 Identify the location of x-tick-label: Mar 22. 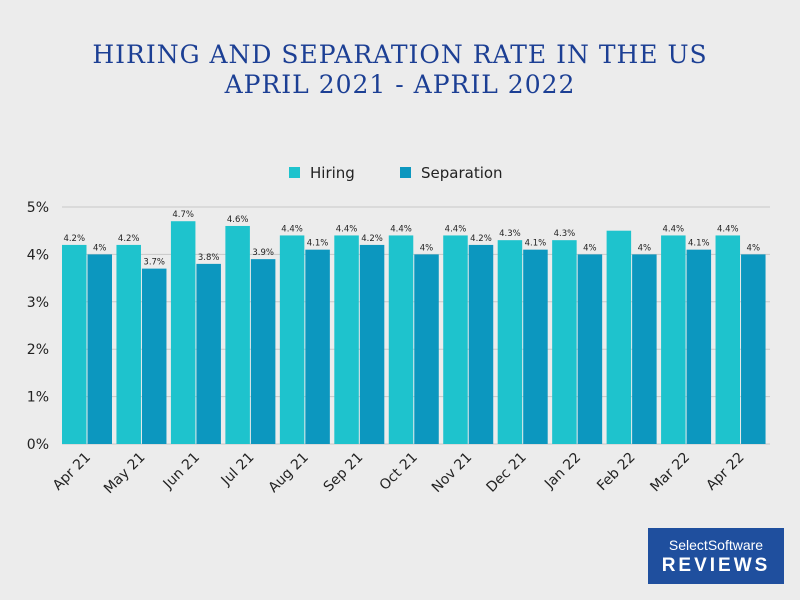
(670, 473).